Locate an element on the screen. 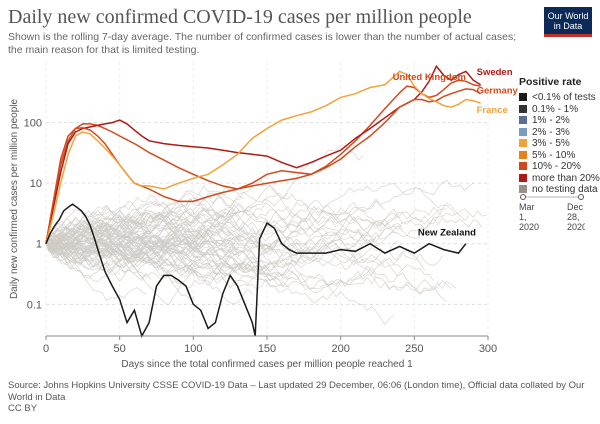  x-tick-label: 250 is located at coordinates (414, 349).